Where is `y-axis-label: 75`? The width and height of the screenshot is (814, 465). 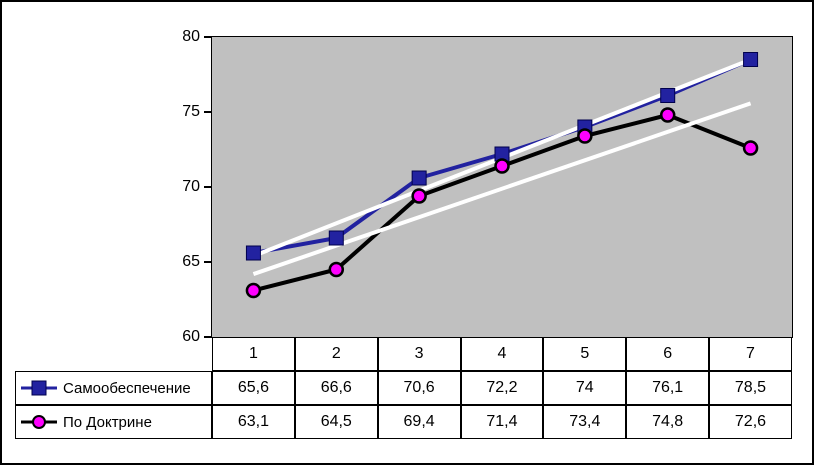
y-axis-label: 75 is located at coordinates (191, 111).